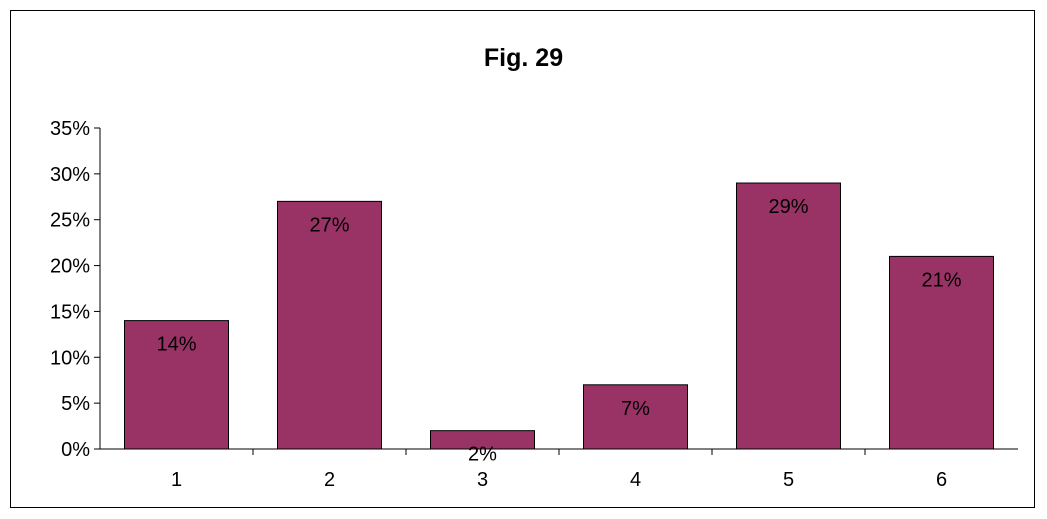 The width and height of the screenshot is (1047, 519). What do you see at coordinates (70, 358) in the screenshot?
I see `y-tick-label: 10%` at bounding box center [70, 358].